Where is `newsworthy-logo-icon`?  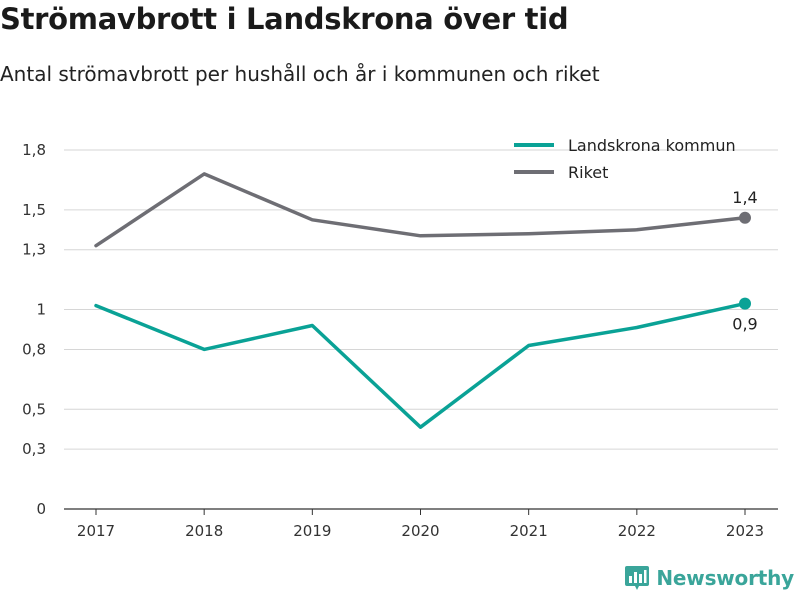 newsworthy-logo-icon is located at coordinates (637, 578).